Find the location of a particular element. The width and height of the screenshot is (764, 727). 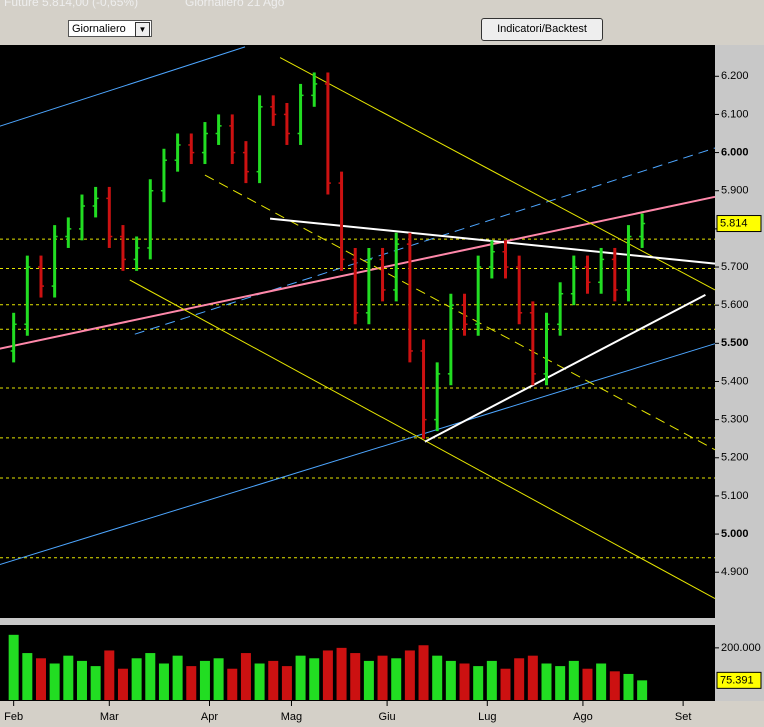

volume-label-box is located at coordinates (739, 680).